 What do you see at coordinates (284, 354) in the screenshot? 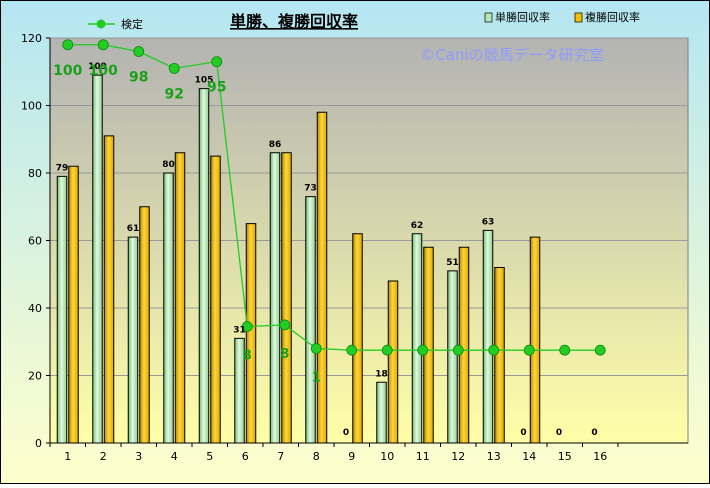
I see `test-point-label: 8` at bounding box center [284, 354].